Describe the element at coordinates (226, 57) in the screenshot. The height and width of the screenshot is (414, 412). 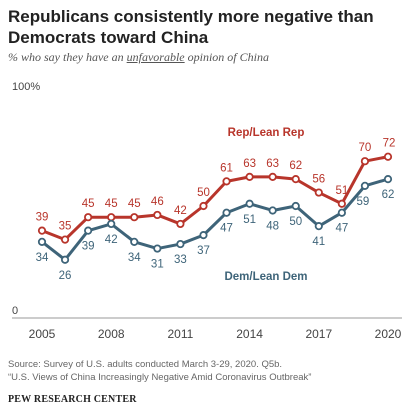
I see `subtitle-suffix: opinion of China` at that location.